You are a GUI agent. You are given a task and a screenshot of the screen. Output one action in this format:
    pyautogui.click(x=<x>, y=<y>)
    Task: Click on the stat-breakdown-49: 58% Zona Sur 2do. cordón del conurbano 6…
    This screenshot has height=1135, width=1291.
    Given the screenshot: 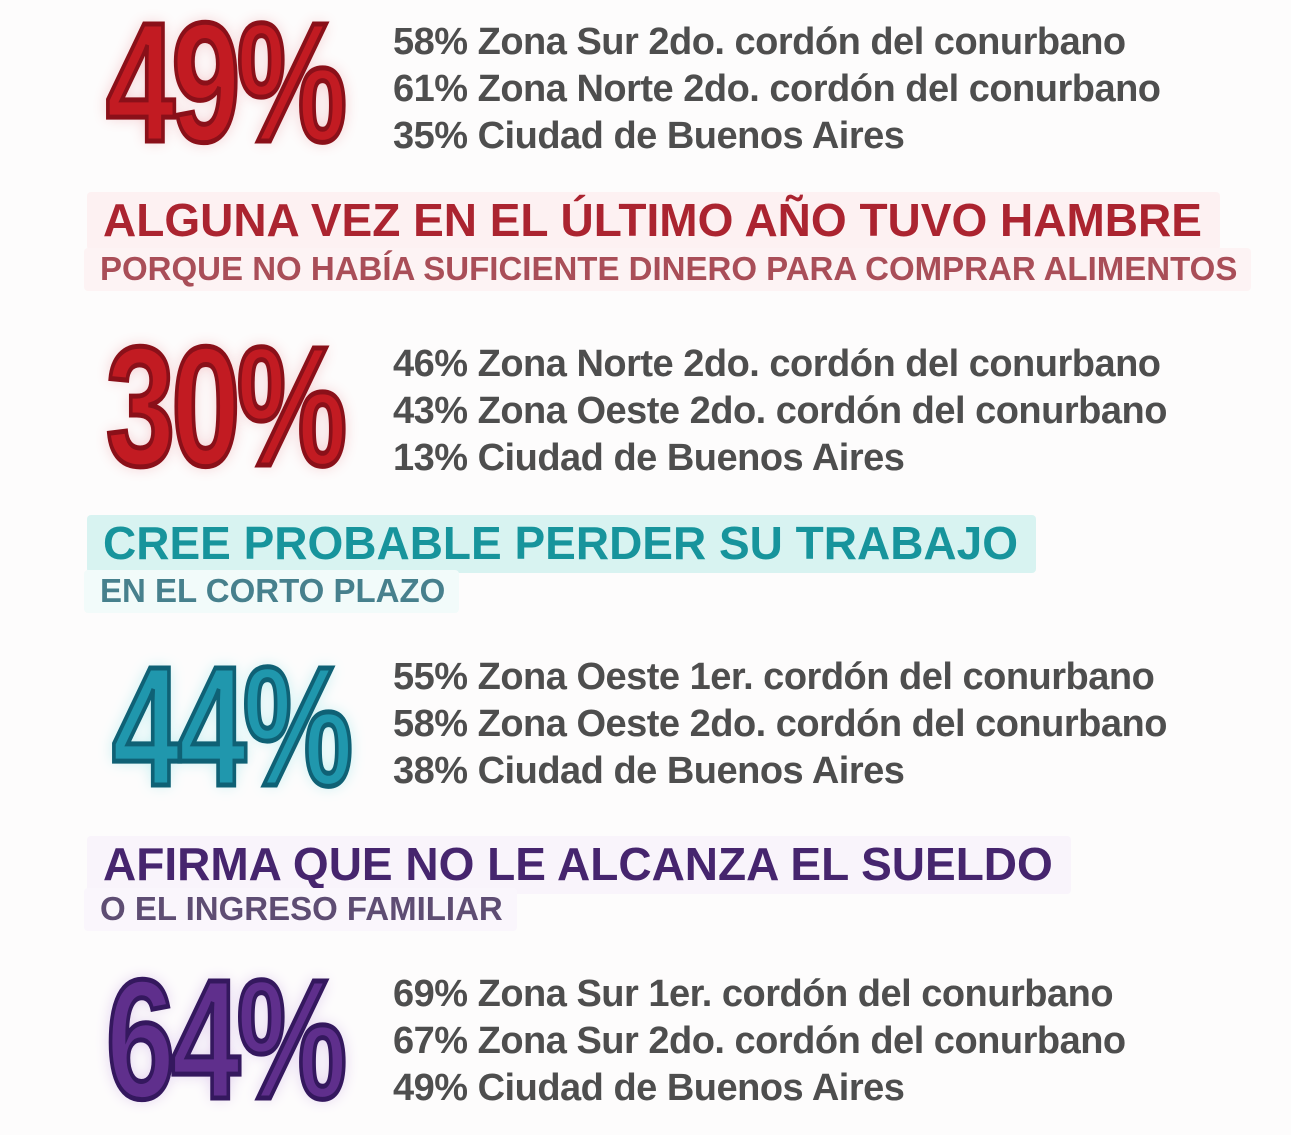 What is the action you would take?
    pyautogui.click(x=777, y=89)
    